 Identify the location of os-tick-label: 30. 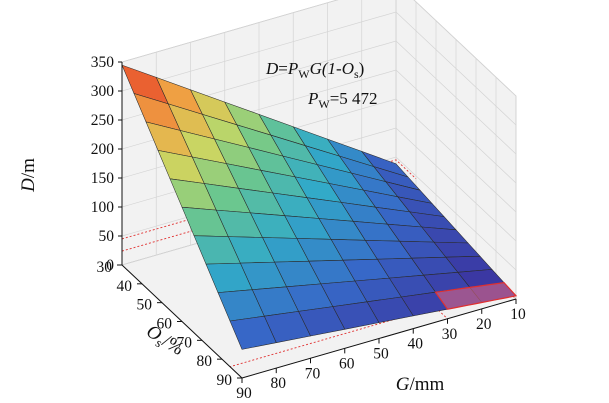
(105, 267).